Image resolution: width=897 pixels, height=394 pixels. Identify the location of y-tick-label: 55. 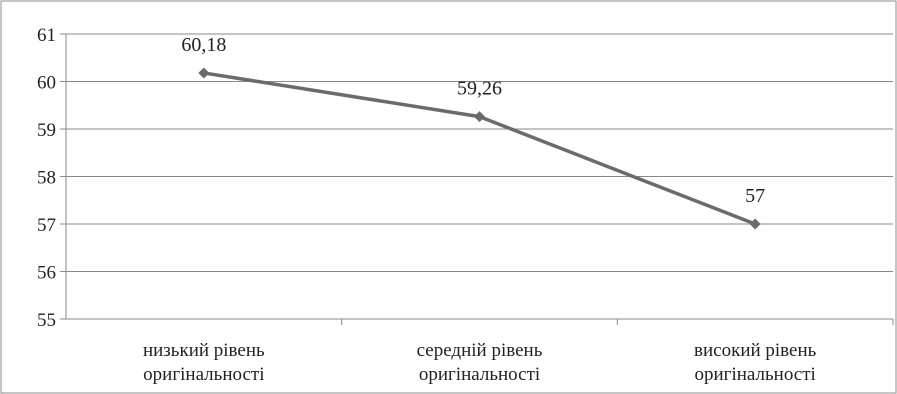
(46, 320).